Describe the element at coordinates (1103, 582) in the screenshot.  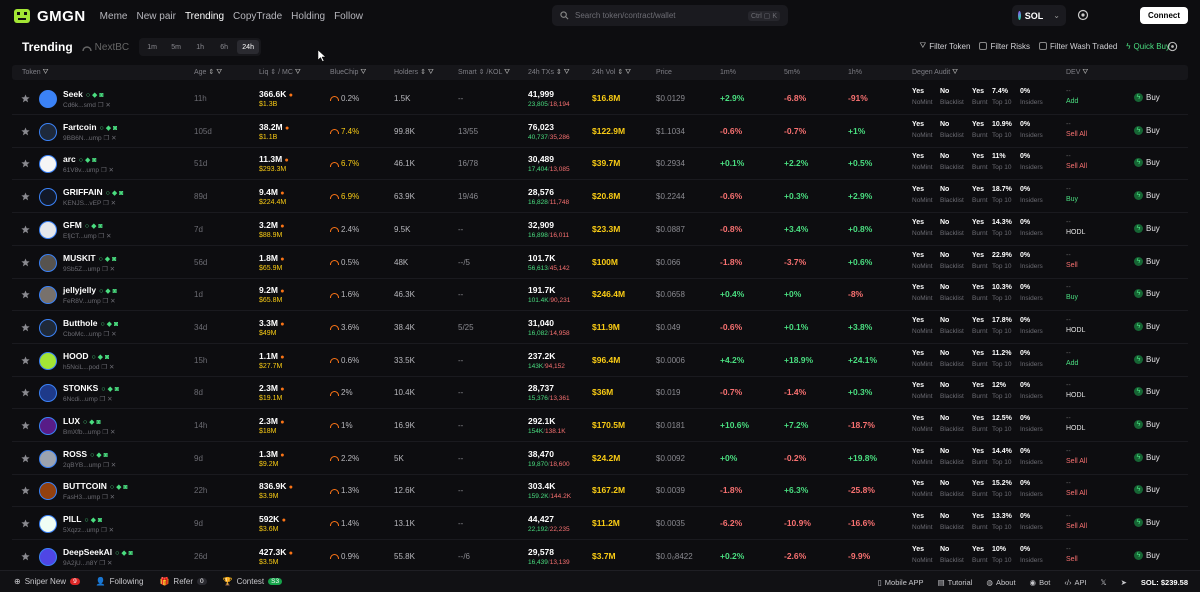
I see `x-twitter-icon: 𝕏` at that location.